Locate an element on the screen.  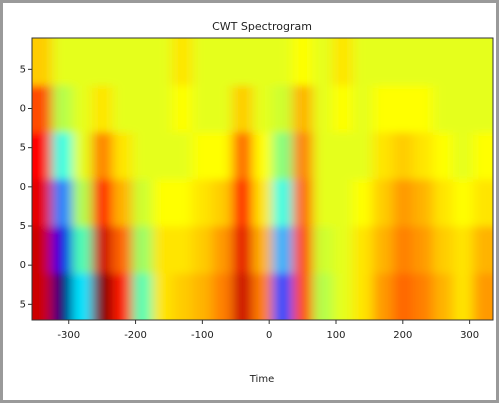
chart-title: CWT Spectrogram is located at coordinates (262, 26).